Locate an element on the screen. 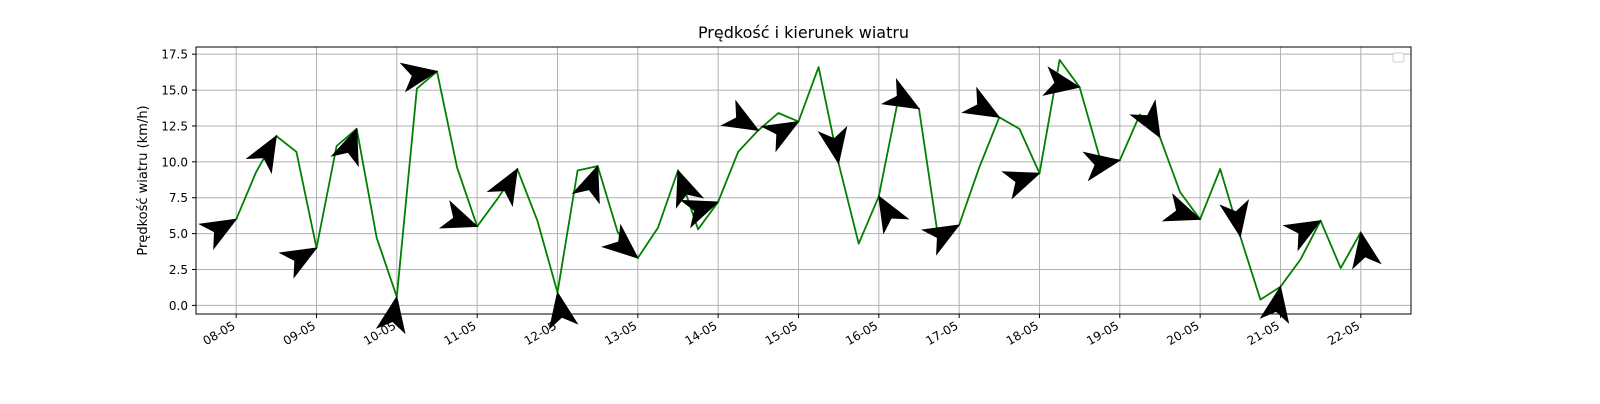  y-tick-label: 10.0 is located at coordinates (174, 162).